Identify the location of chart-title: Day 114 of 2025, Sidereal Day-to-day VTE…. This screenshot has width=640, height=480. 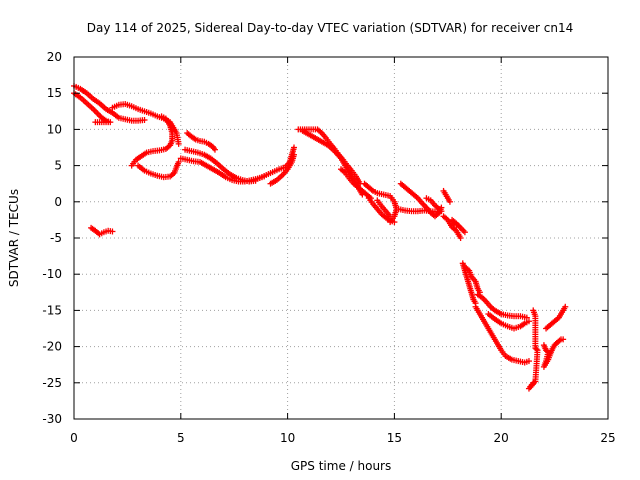
(330, 28).